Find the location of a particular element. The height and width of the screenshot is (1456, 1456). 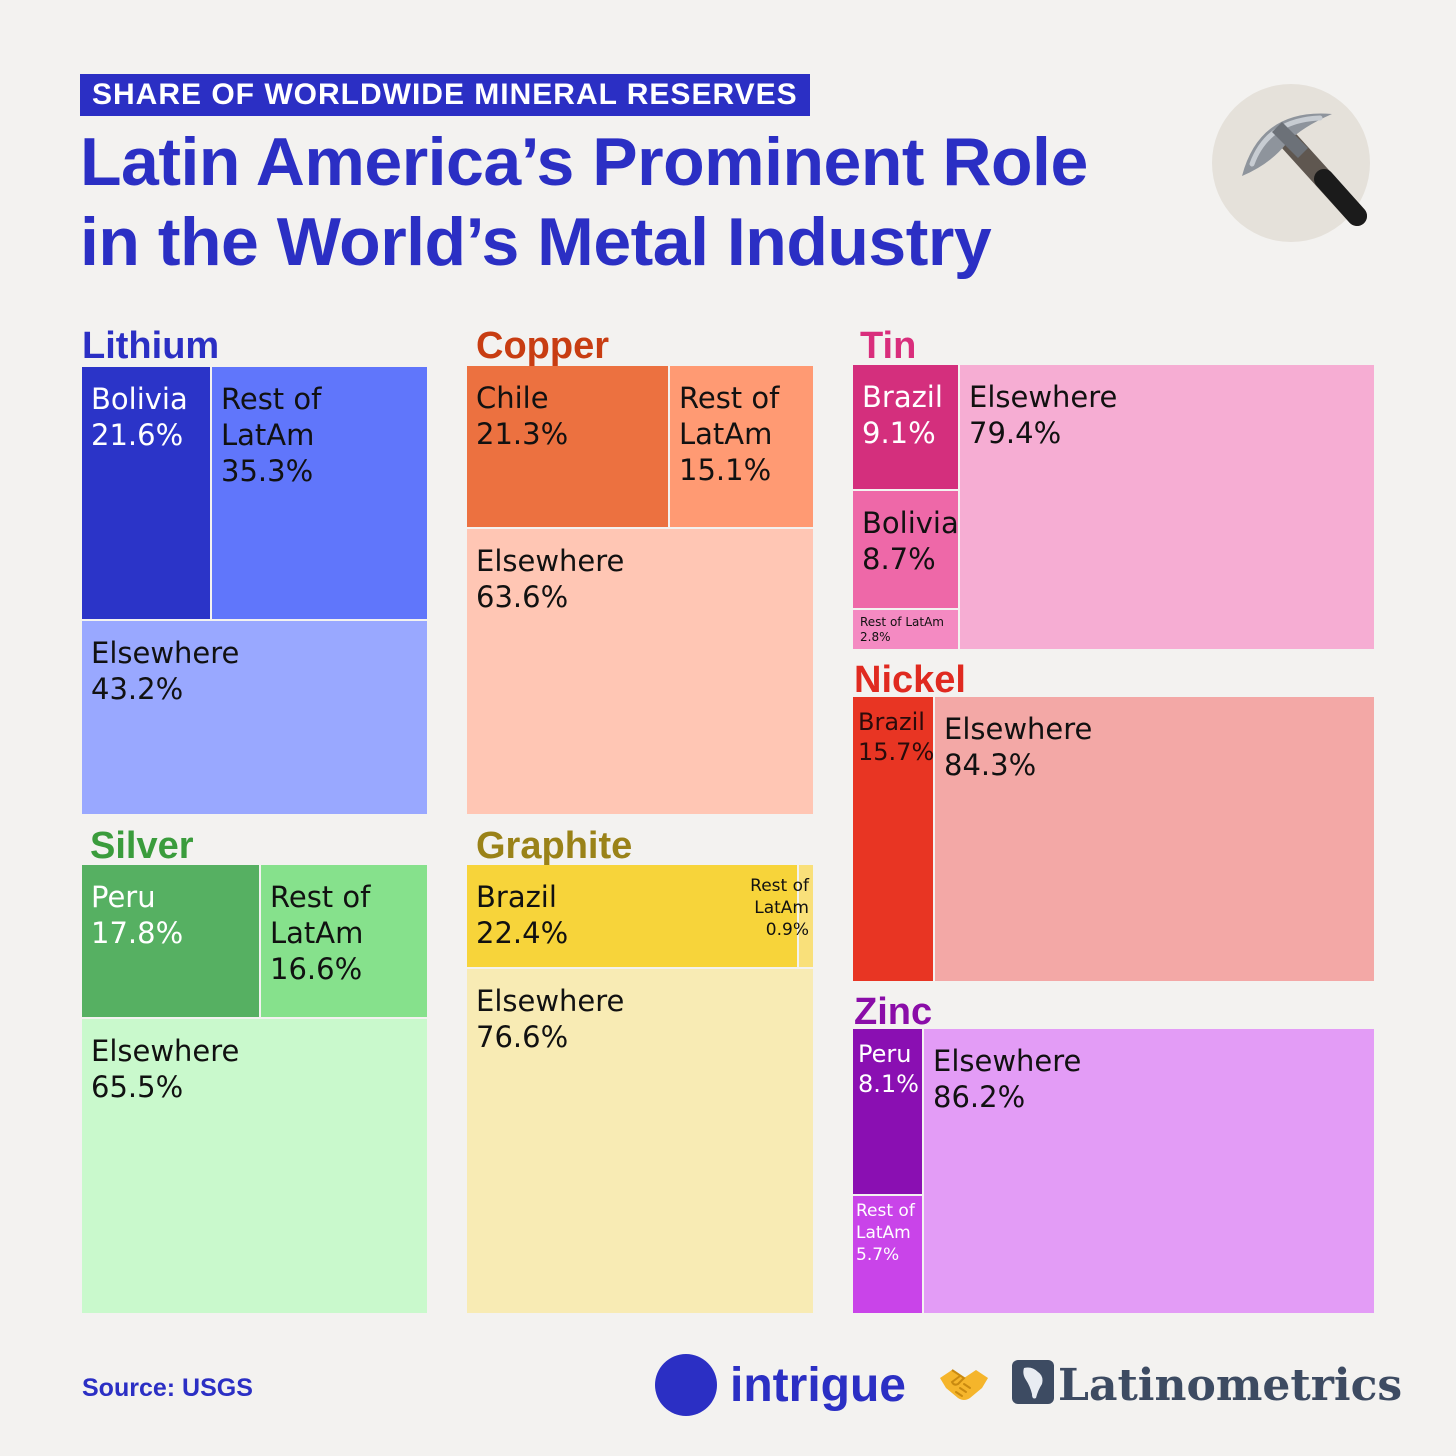

latam-map-icon is located at coordinates (1033, 1382).